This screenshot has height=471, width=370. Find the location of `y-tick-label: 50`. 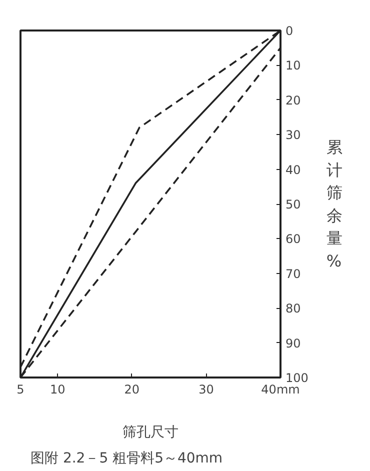

y-tick-label: 50 is located at coordinates (293, 205).